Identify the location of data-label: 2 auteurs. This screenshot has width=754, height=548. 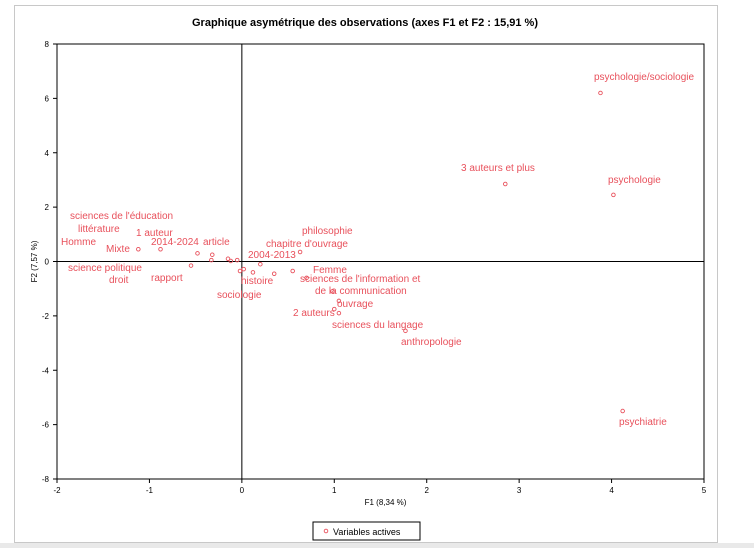
(314, 313).